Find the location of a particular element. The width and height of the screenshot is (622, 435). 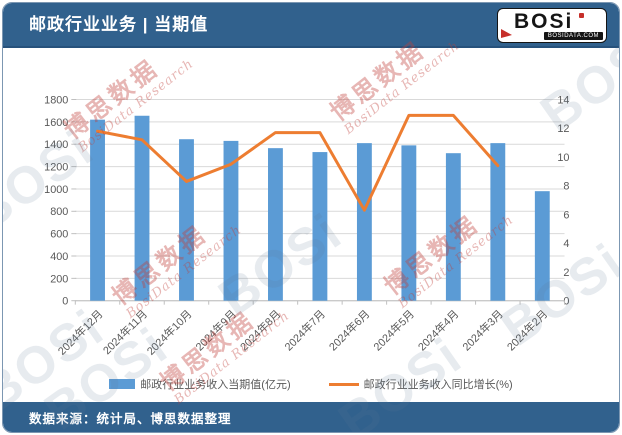

right-axis-label: 6 is located at coordinates (566, 215).